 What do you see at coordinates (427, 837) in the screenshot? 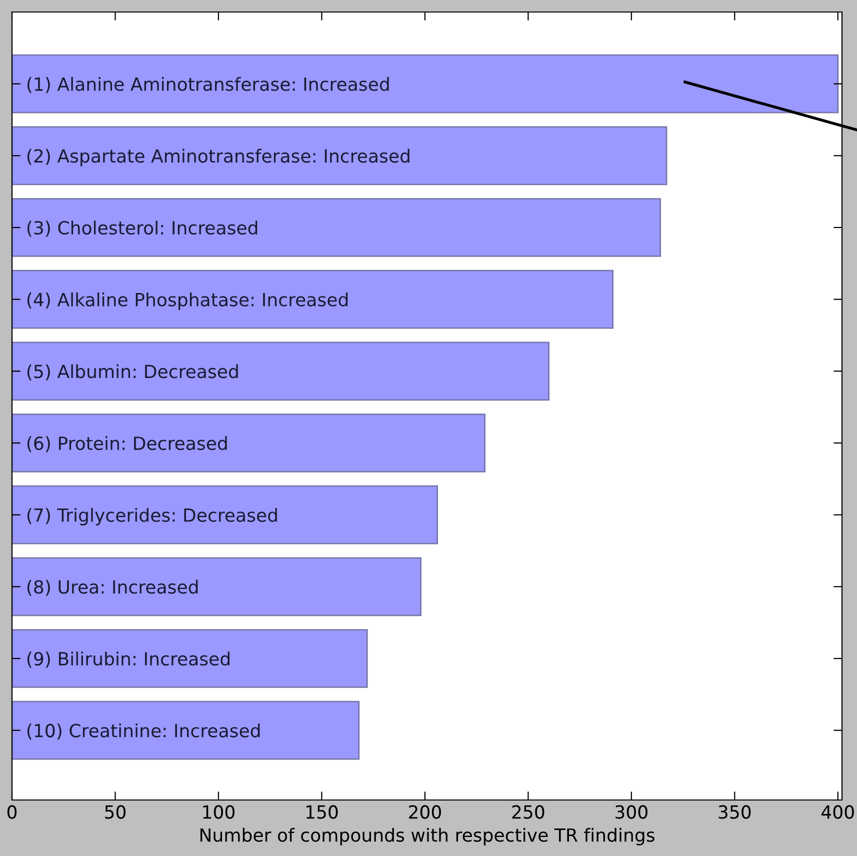
I see `x-axis-title: Number of compounds with respective TR findings` at bounding box center [427, 837].